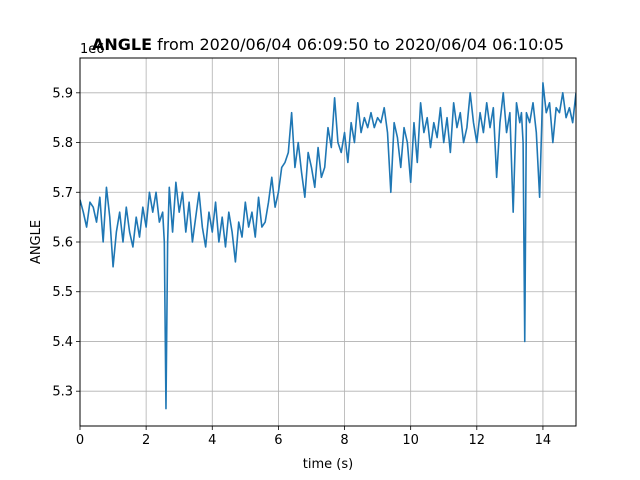  Describe the element at coordinates (410, 440) in the screenshot. I see `x-tick-label: 10` at that location.